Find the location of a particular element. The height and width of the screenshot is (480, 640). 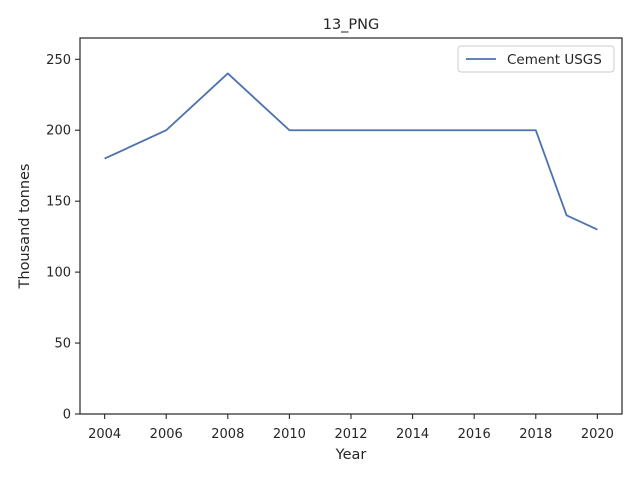

x-tick-label: 2010 is located at coordinates (289, 434).